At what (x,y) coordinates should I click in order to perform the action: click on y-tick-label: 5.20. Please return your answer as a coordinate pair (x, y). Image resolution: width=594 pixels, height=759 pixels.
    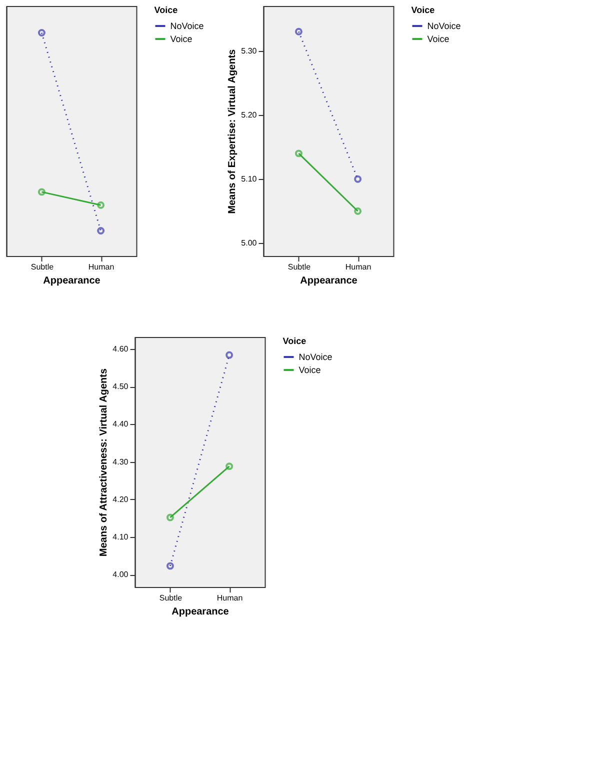
    Looking at the image, I should click on (249, 115).